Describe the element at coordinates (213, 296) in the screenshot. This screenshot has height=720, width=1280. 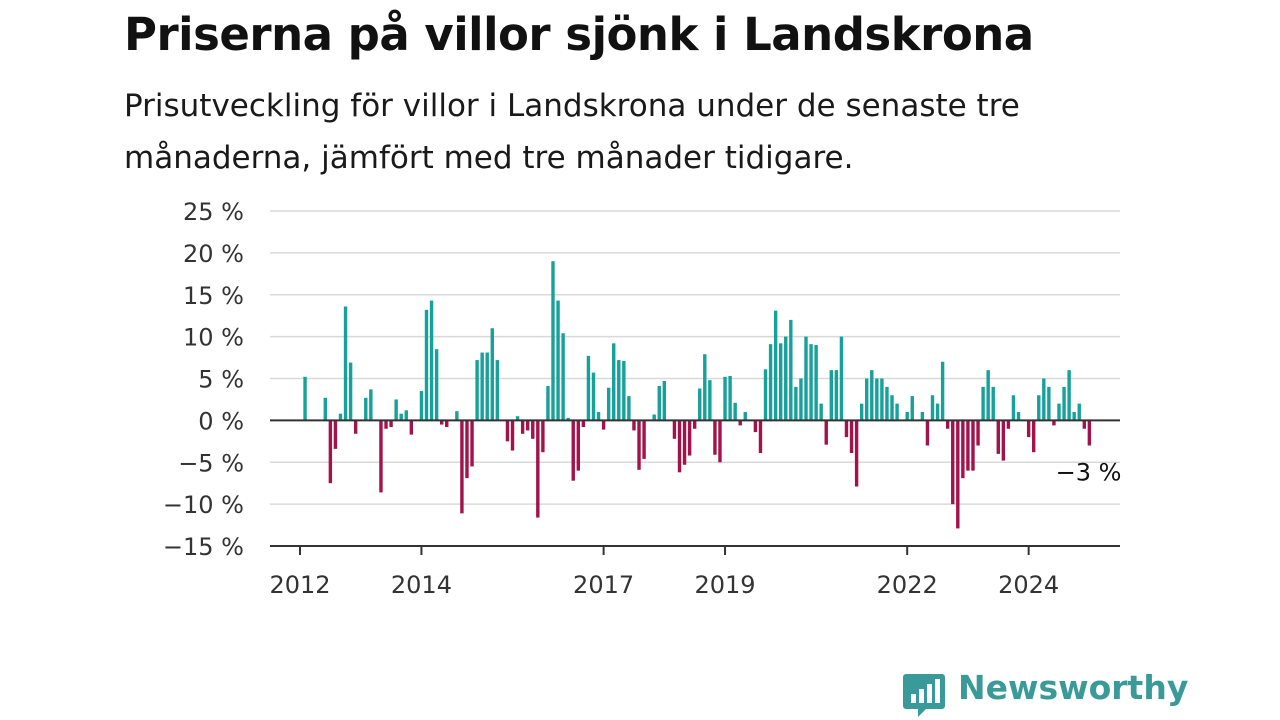
I see `y-tick-label: 15 %` at that location.